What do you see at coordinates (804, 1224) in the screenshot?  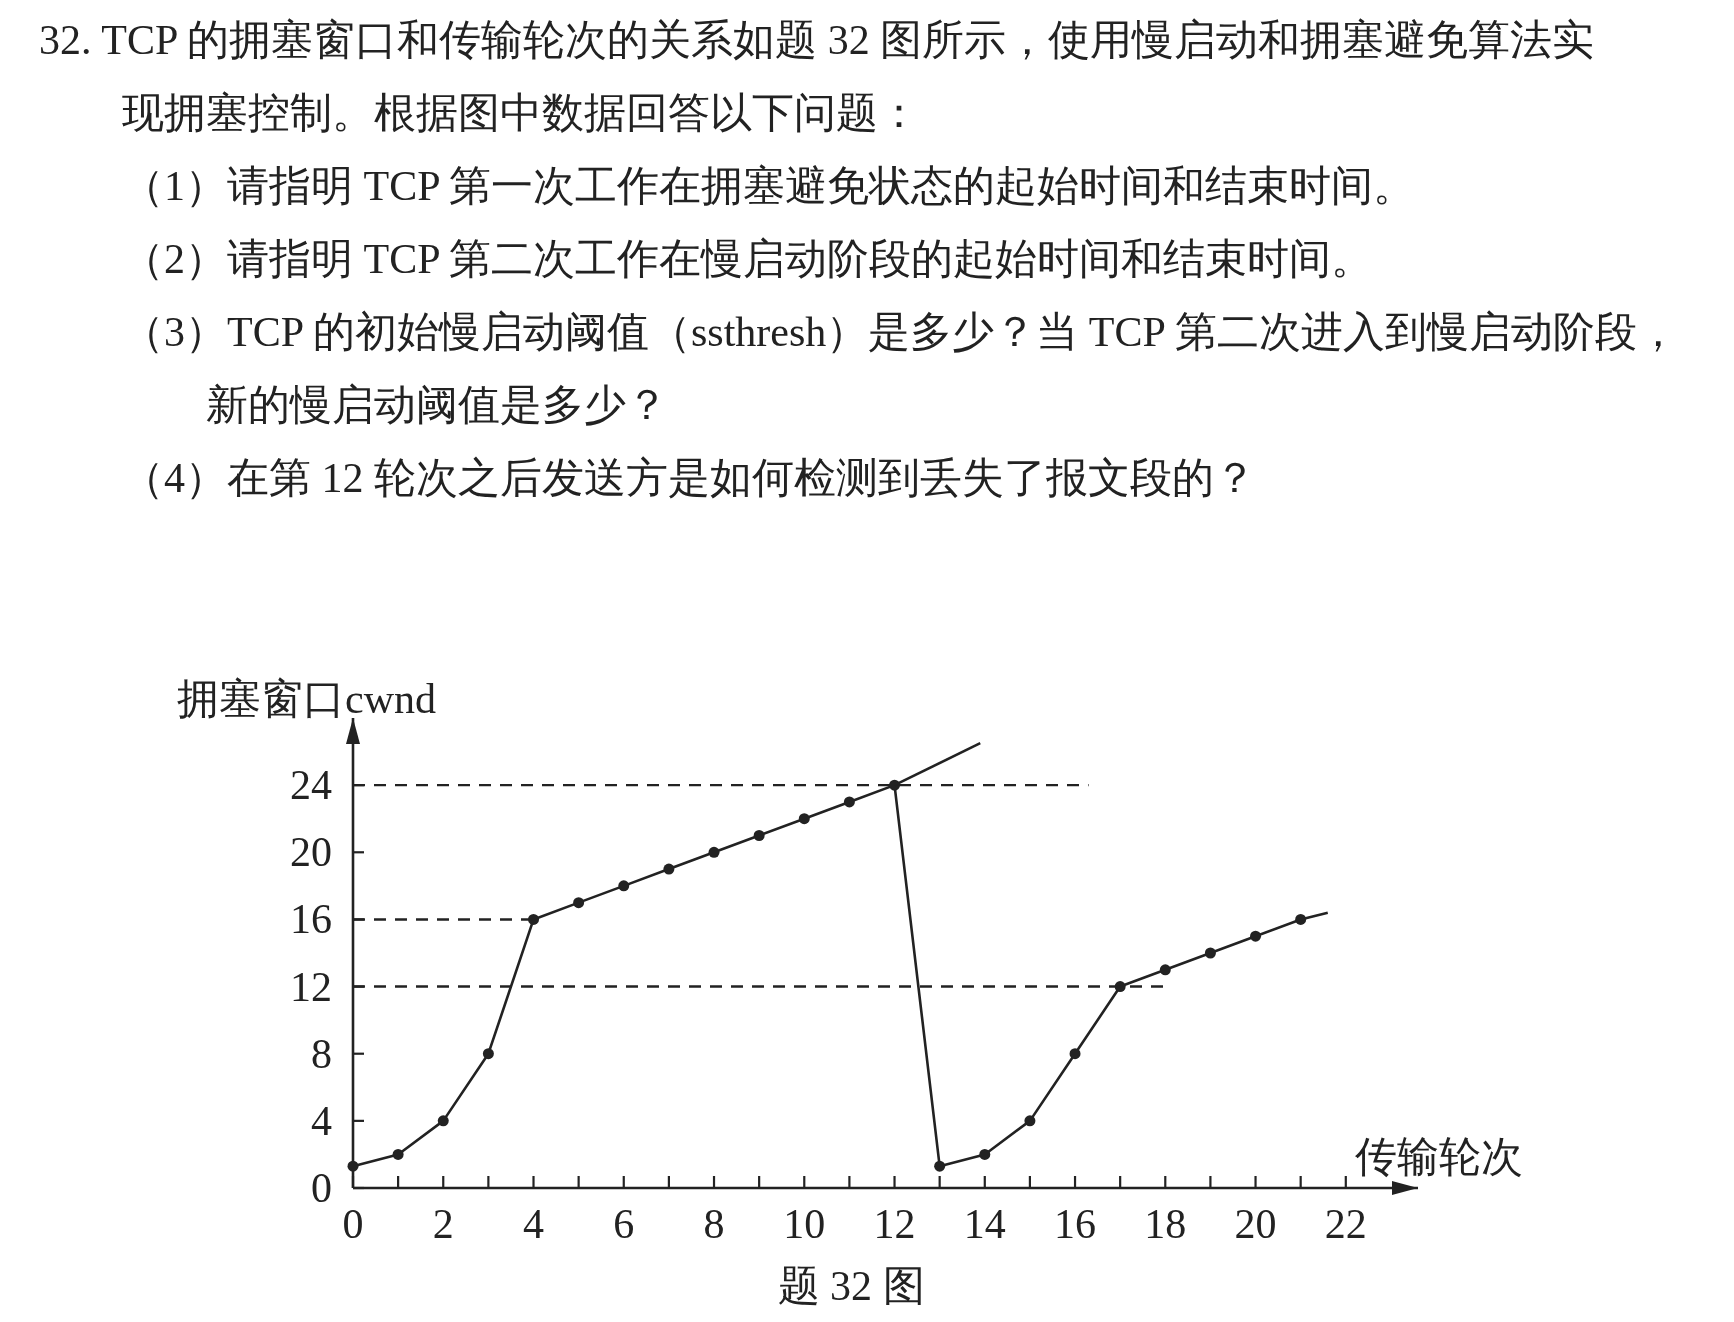 I see `x-tick-label: 10` at bounding box center [804, 1224].